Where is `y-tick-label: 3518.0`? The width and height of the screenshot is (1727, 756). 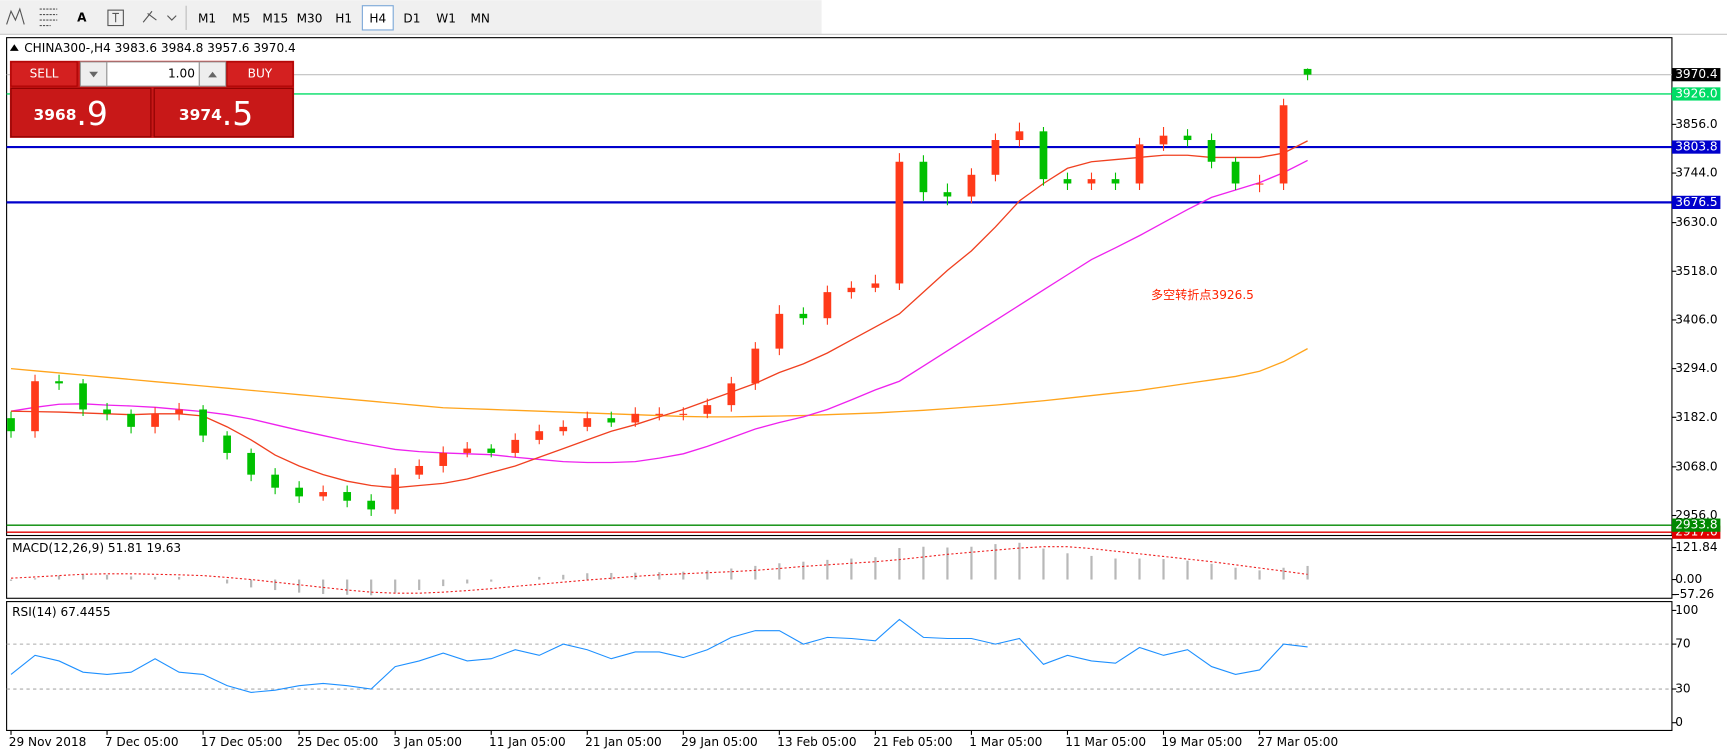
y-tick-label: 3518.0 is located at coordinates (1696, 271).